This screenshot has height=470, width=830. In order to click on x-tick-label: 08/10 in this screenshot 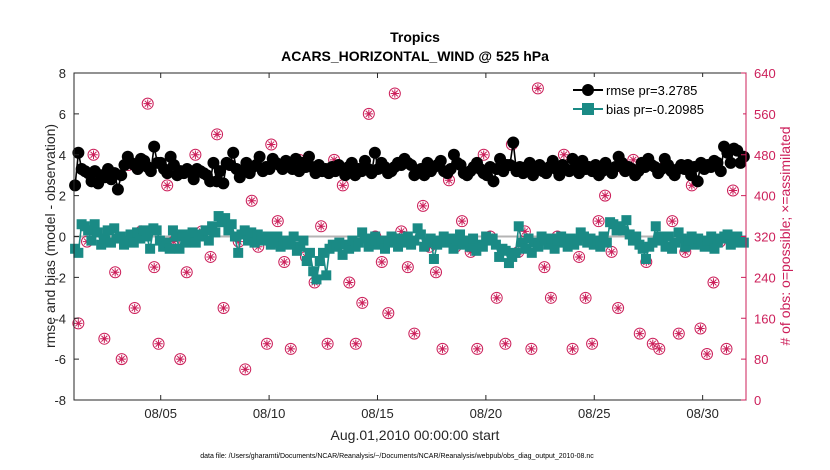, I will do `click(269, 413)`.